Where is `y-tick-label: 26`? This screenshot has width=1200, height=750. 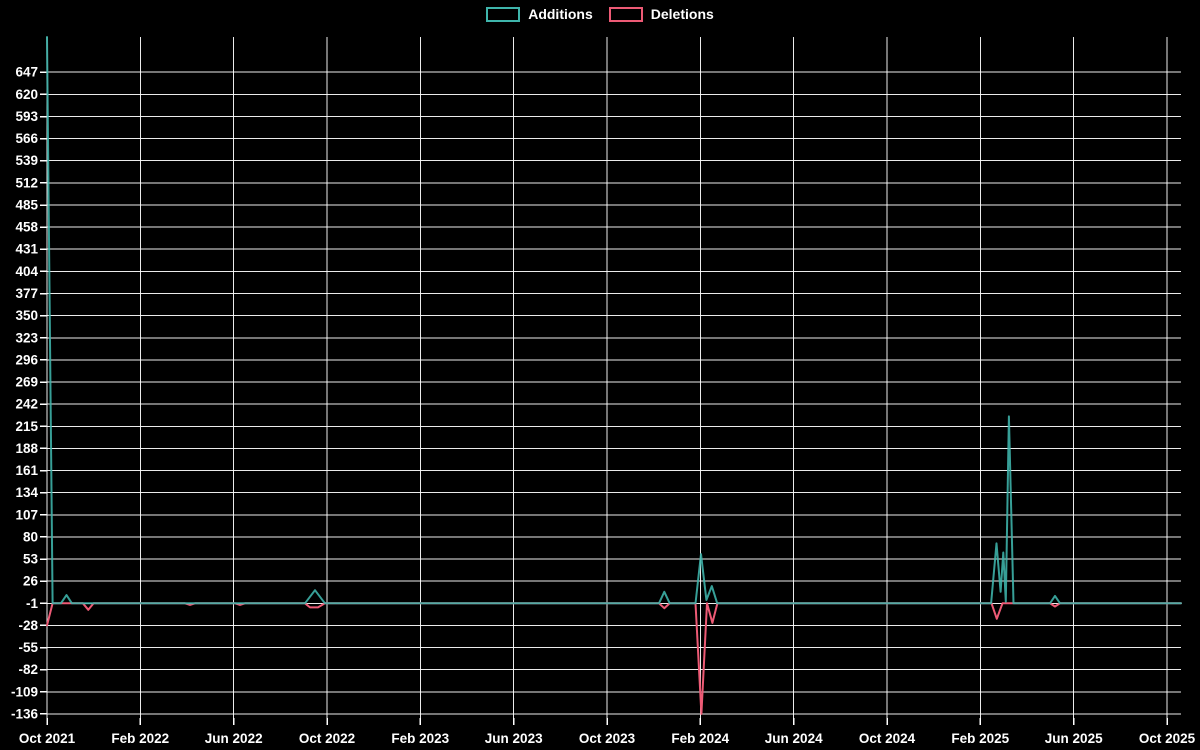
y-tick-label: 26 is located at coordinates (31, 581).